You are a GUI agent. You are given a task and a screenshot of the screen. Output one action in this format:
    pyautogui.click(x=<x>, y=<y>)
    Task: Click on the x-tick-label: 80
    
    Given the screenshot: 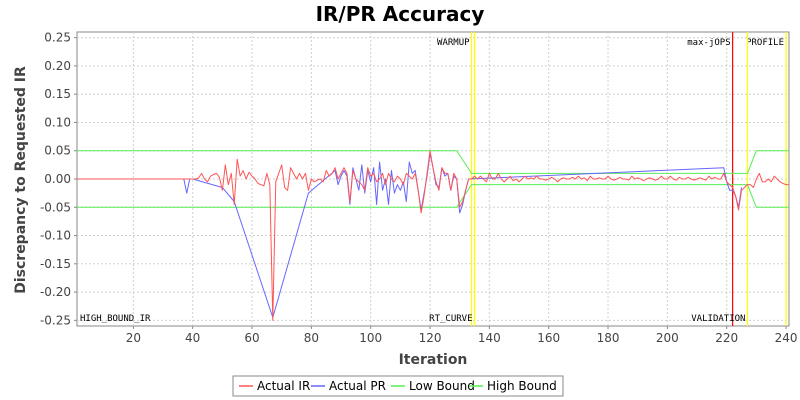 What is the action you would take?
    pyautogui.click(x=311, y=338)
    